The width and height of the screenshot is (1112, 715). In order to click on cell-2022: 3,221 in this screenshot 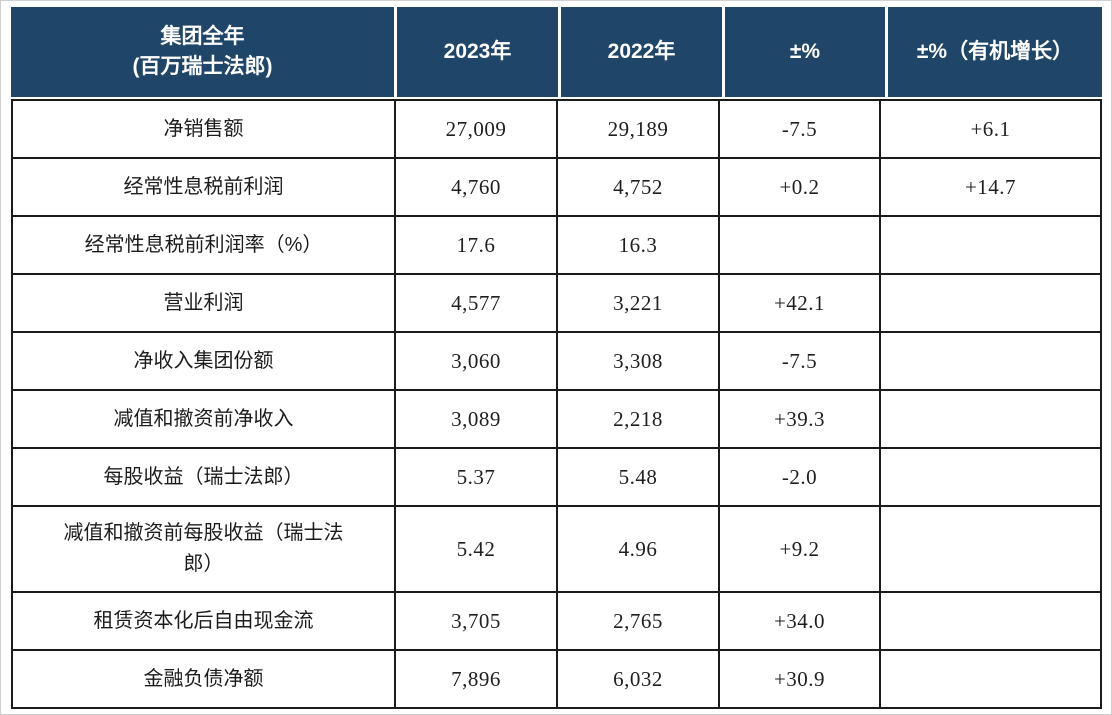, I will do `click(638, 303)`.